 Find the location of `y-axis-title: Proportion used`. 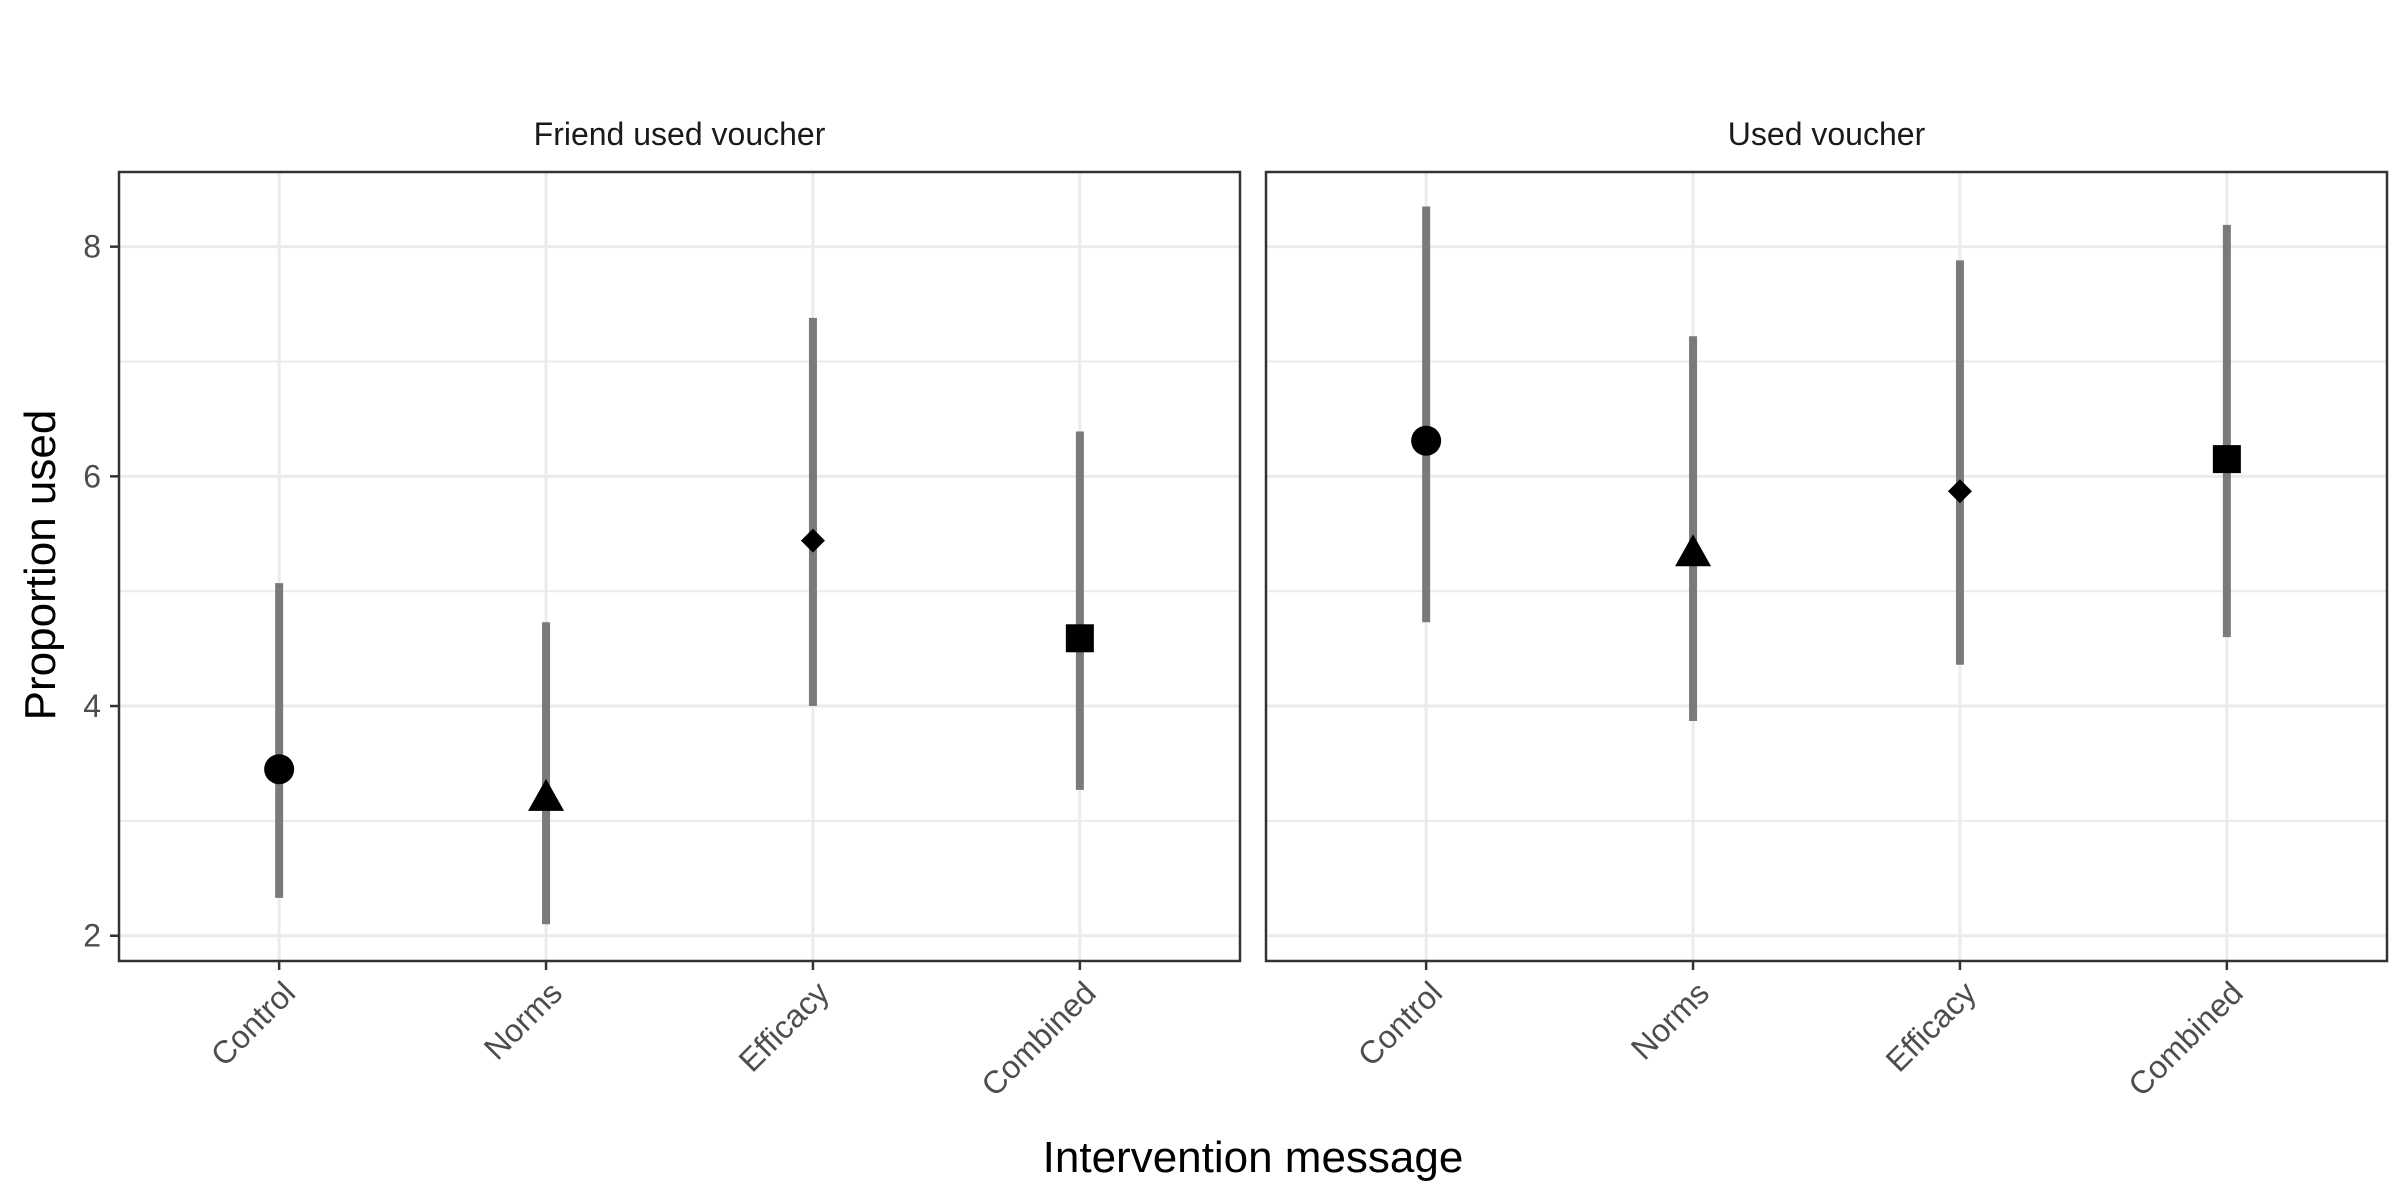

y-axis-title: Proportion used is located at coordinates (40, 565).